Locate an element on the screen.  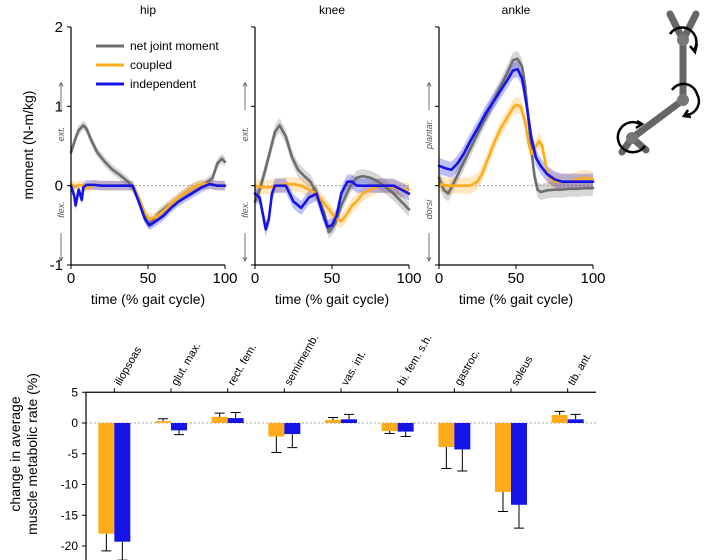
legend-label-net: net joint moment is located at coordinates (174, 46).